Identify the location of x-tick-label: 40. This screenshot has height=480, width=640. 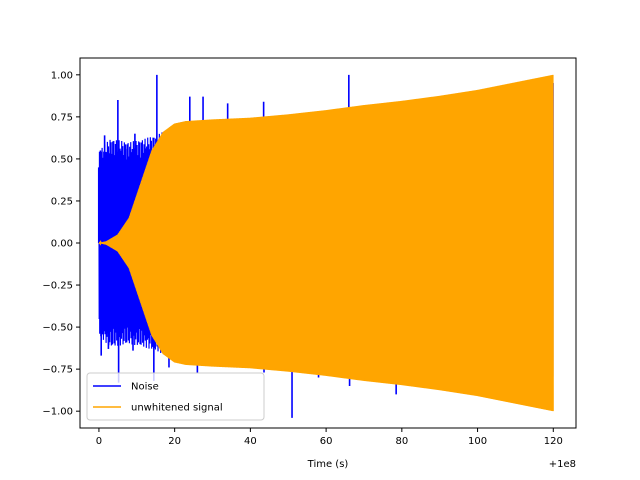
(250, 441).